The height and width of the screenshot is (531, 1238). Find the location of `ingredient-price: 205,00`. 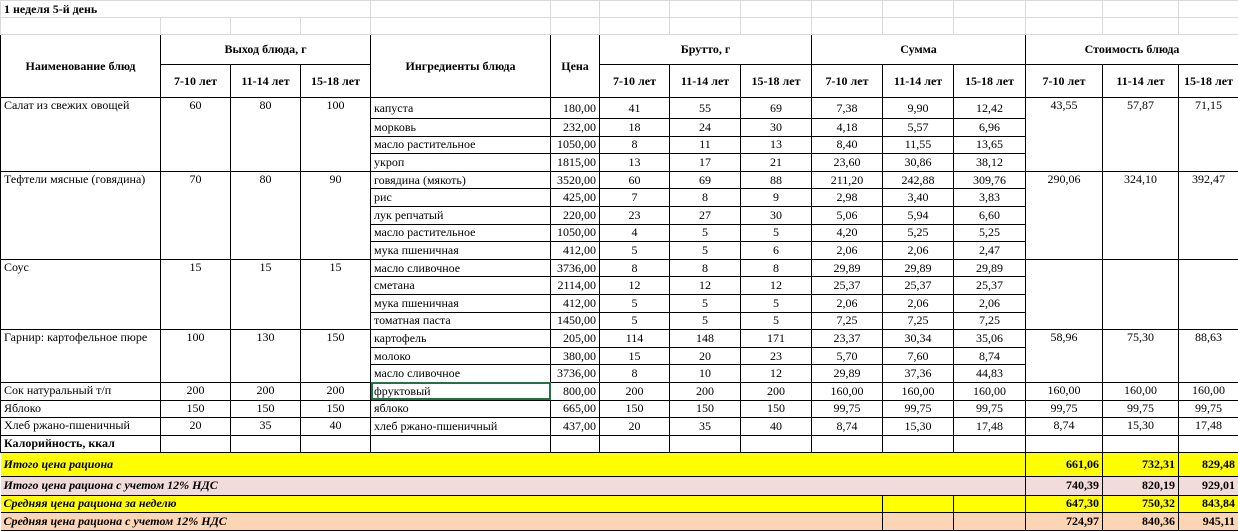

ingredient-price: 205,00 is located at coordinates (575, 339).